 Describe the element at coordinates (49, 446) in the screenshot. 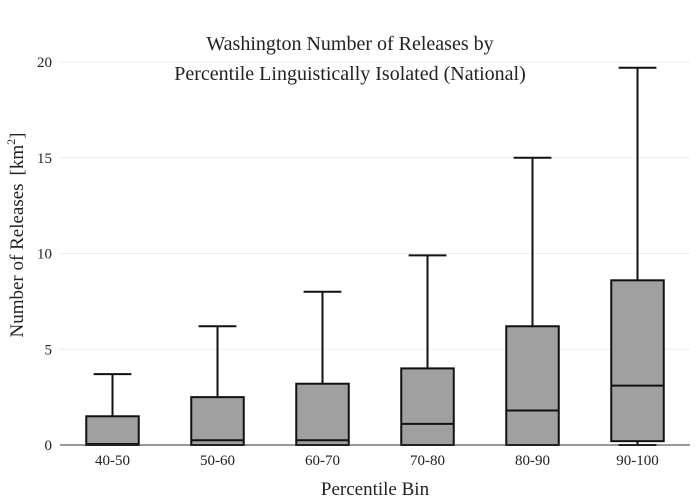

I see `y-tick-label: 0` at that location.